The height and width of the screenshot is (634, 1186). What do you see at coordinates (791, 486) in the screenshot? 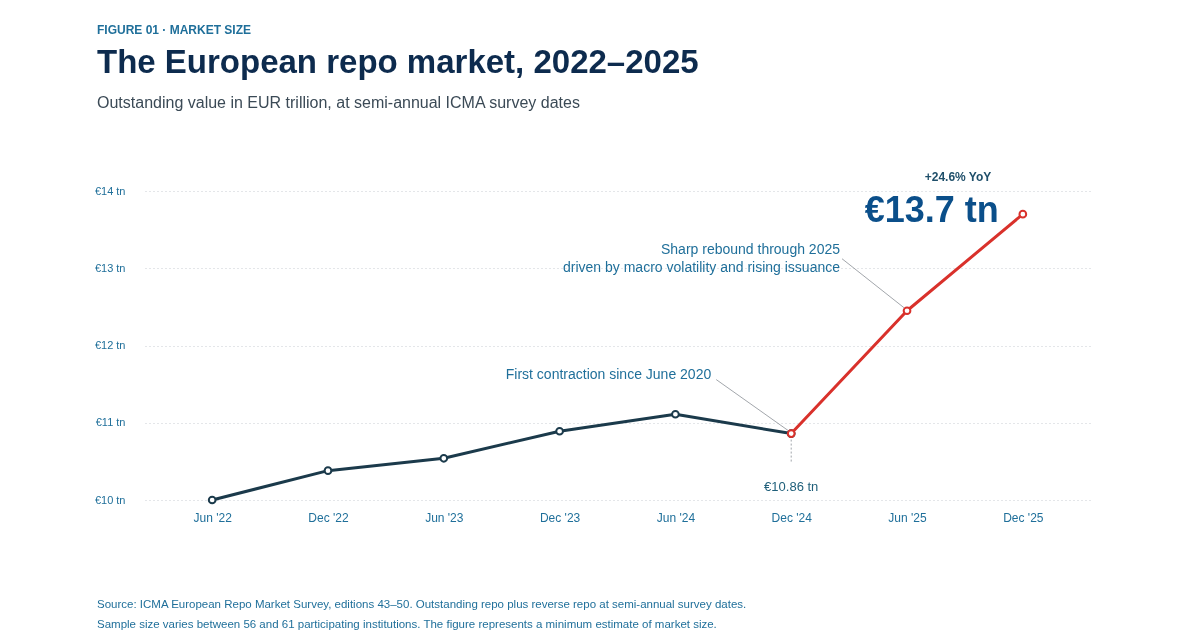
I see `annotation: €10.86 tn` at bounding box center [791, 486].